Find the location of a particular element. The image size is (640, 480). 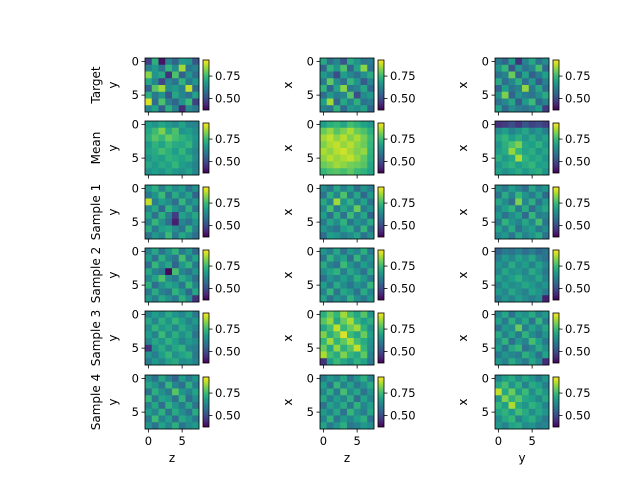

row-label: Sample 3 is located at coordinates (96, 338).